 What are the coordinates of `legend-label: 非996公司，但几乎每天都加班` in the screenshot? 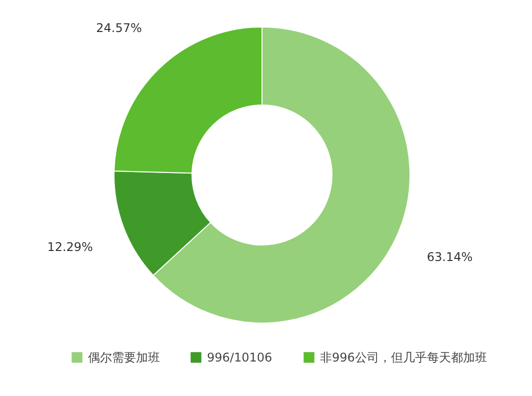 It's located at (403, 357).